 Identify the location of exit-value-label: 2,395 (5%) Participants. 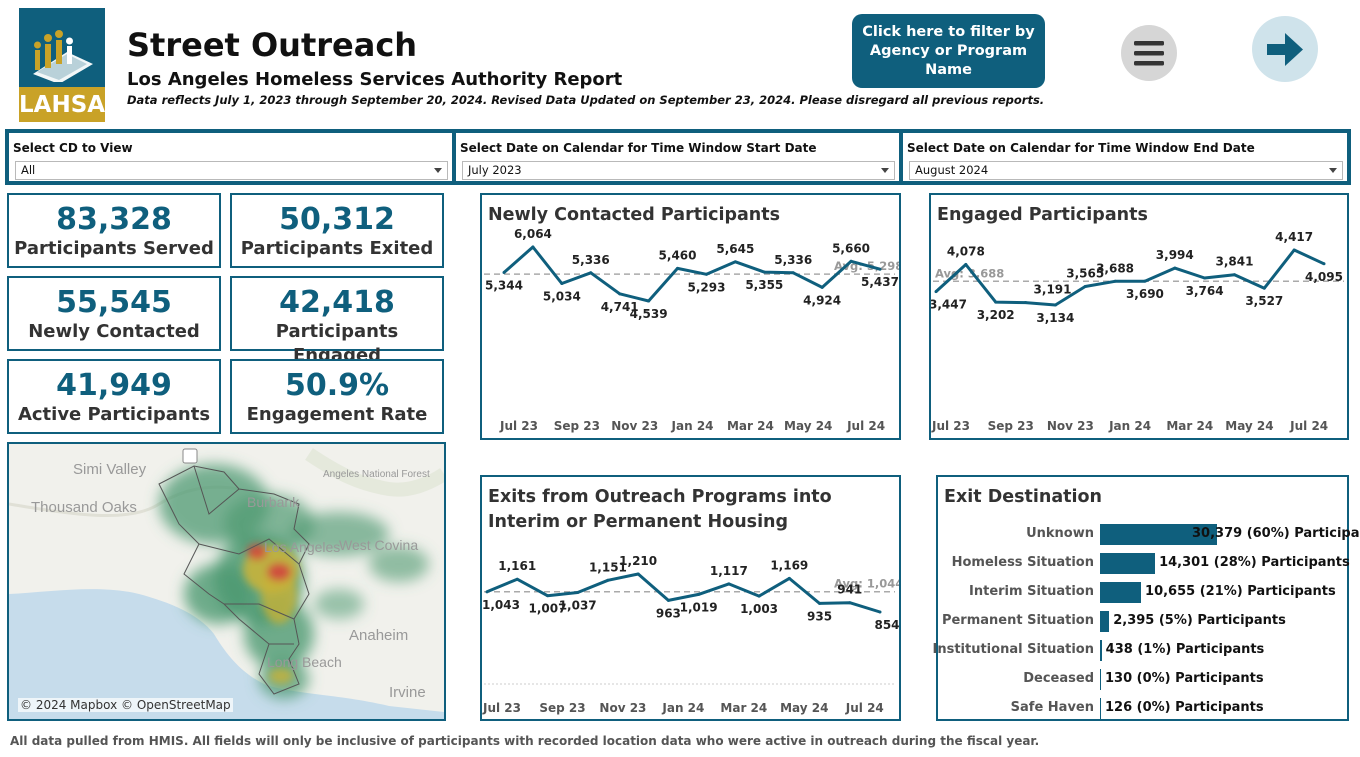
(1199, 620).